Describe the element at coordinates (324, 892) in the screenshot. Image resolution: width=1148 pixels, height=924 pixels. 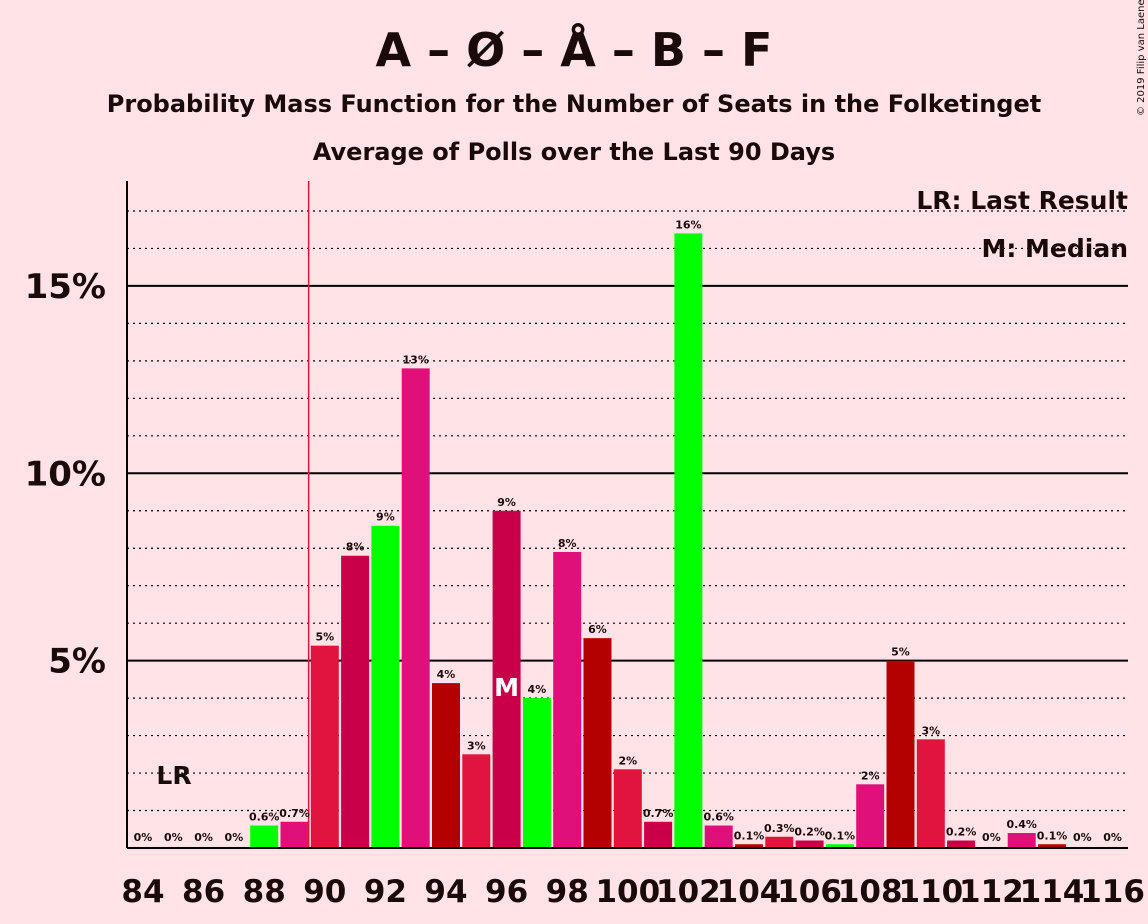
I see `x-tick-label: 90` at that location.